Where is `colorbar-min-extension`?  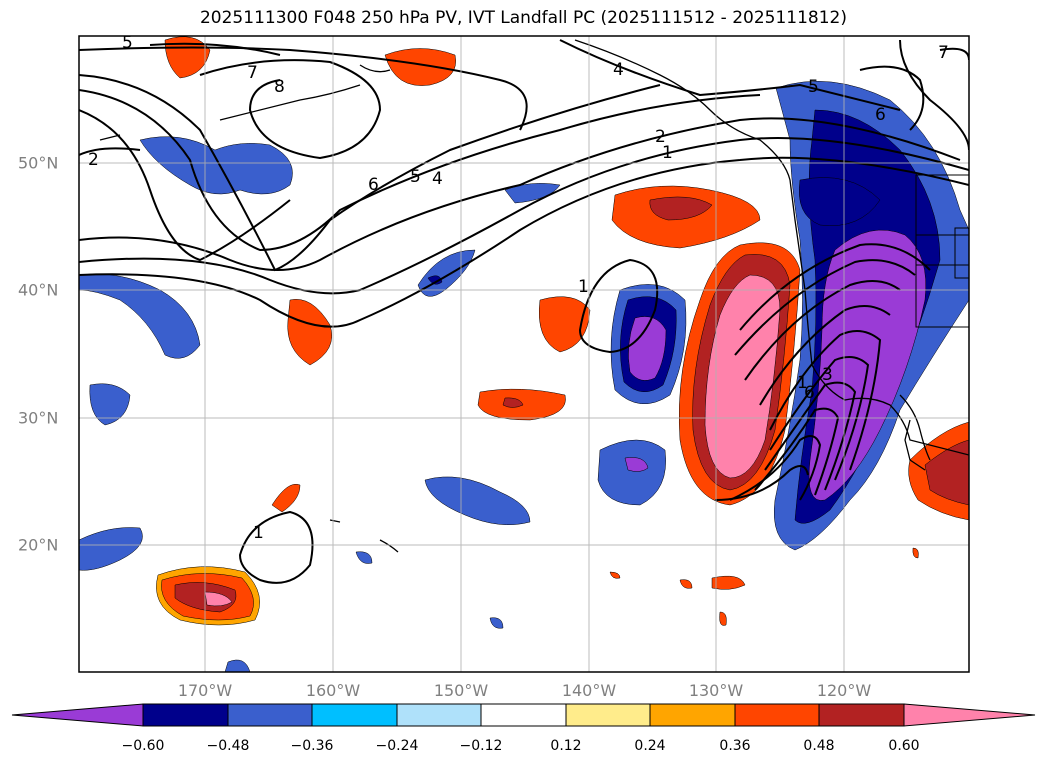
colorbar-min-extension is located at coordinates (77, 715).